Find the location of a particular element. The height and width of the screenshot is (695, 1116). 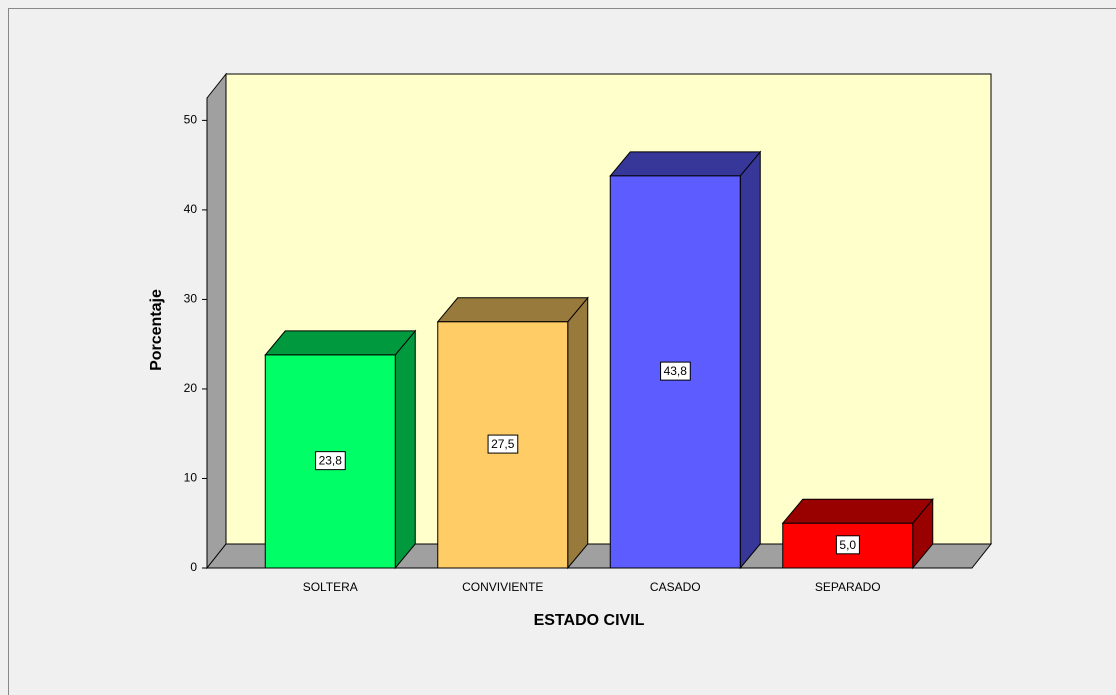

x-tick-label: SOLTERA is located at coordinates (330, 587).